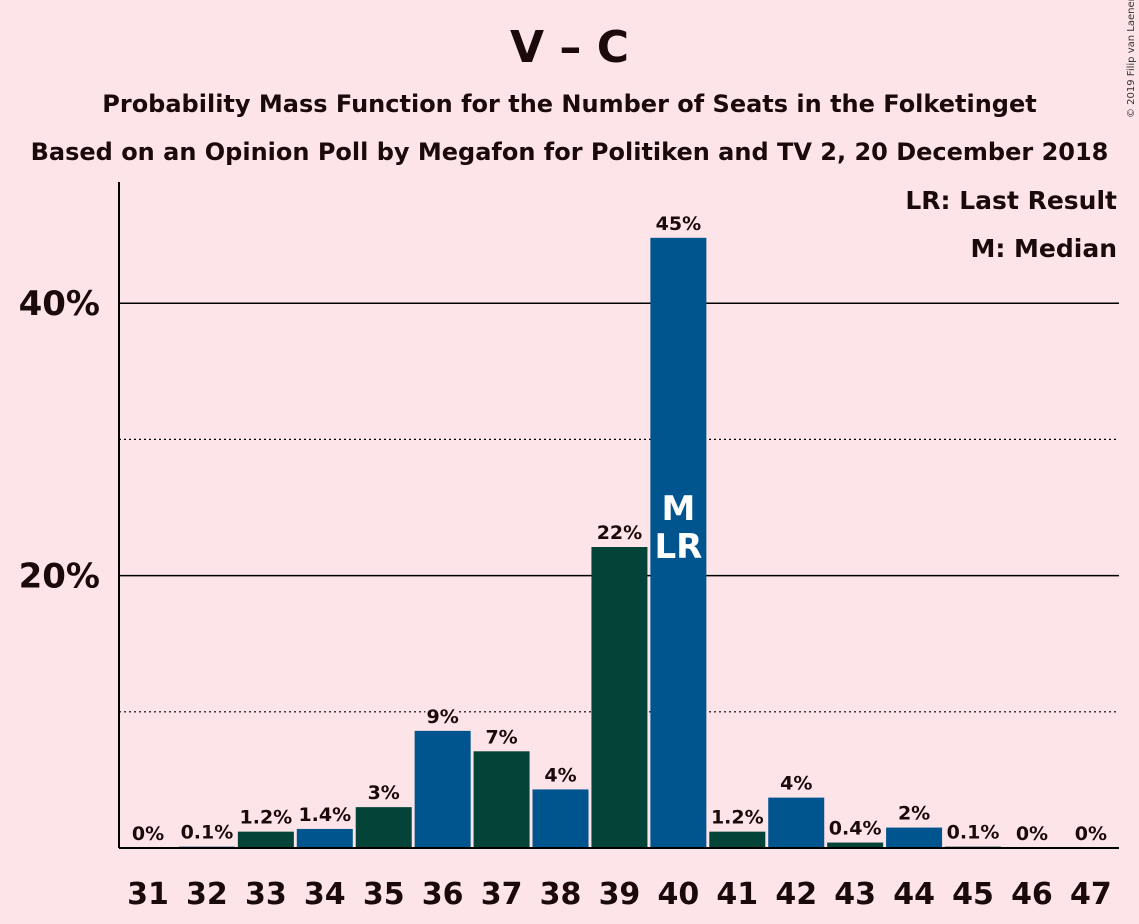  I want to click on last-result-marker: LR, so click(678, 547).